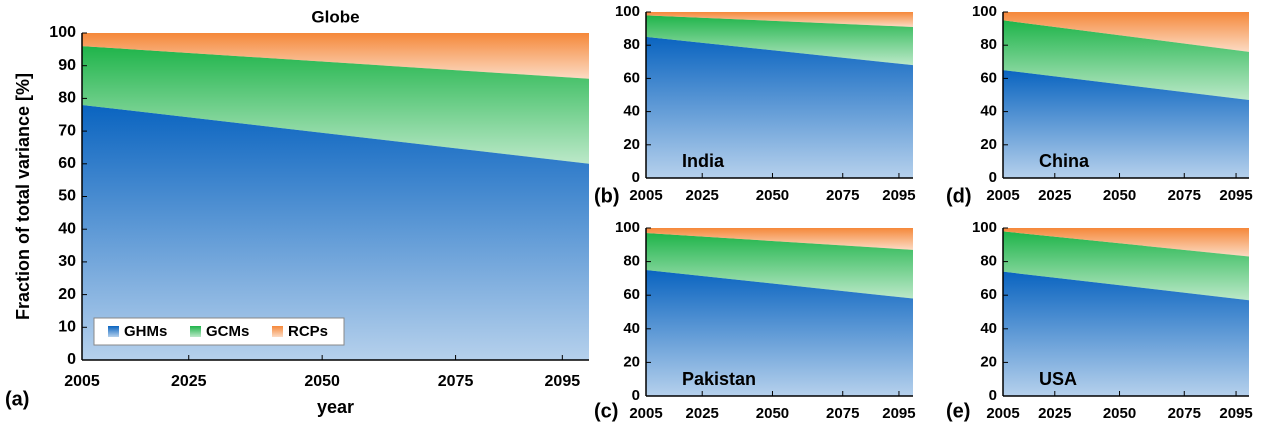 The height and width of the screenshot is (428, 1262). I want to click on chart-title: India, so click(703, 161).